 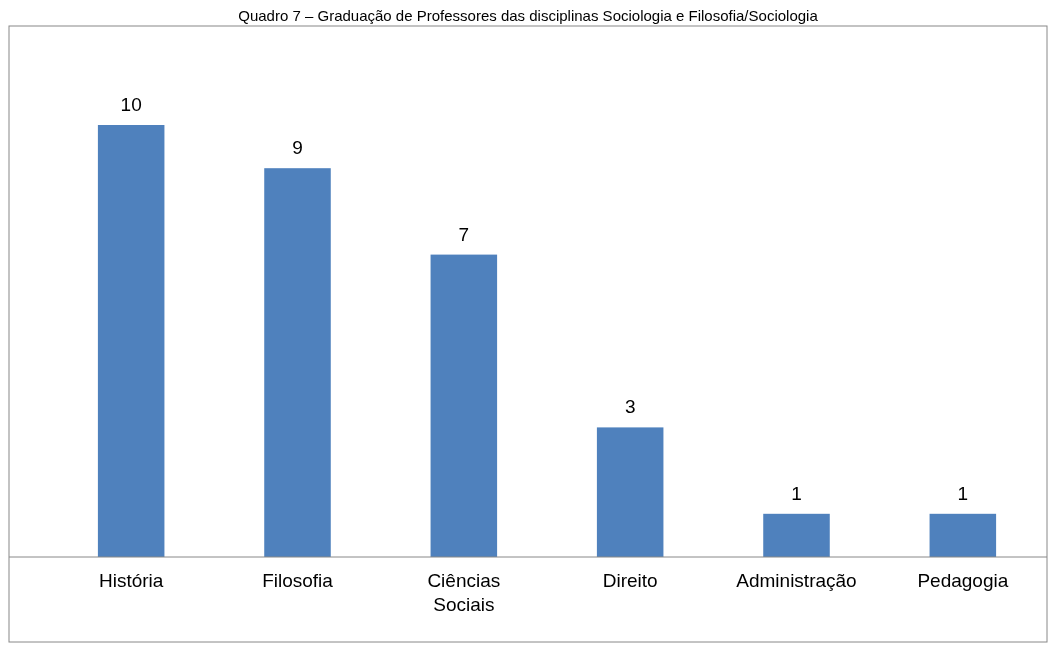 What do you see at coordinates (131, 104) in the screenshot?
I see `data-label: 10` at bounding box center [131, 104].